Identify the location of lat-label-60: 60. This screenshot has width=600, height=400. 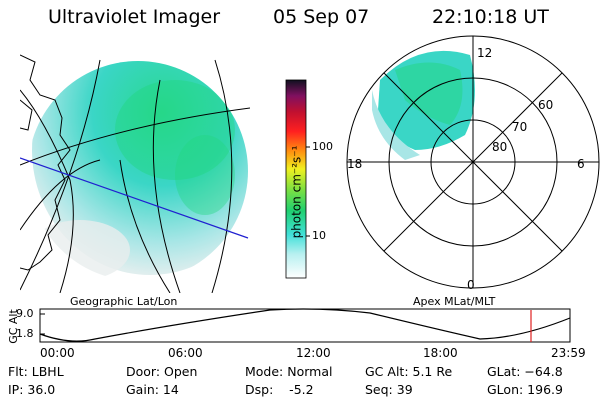
(546, 105).